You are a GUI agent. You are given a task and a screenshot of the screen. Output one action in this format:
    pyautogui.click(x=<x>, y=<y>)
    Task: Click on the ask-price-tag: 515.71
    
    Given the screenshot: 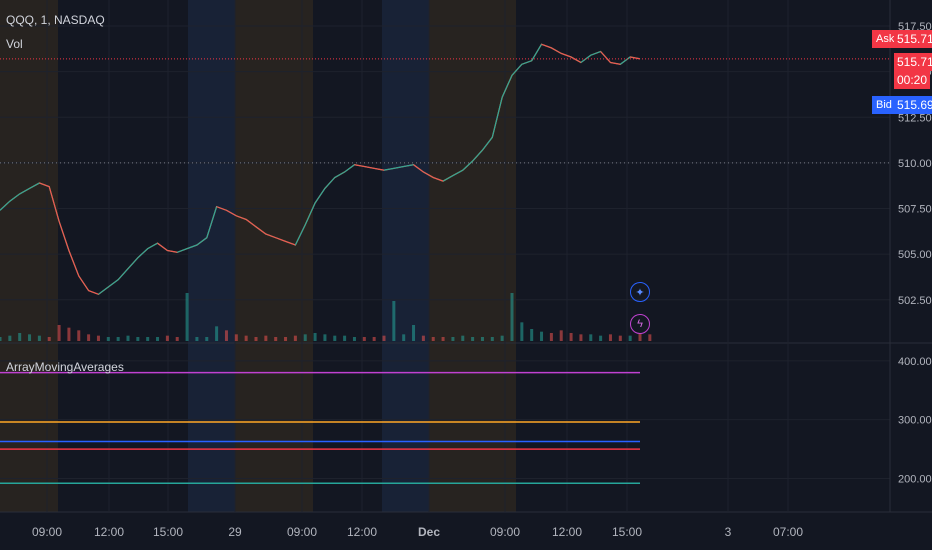 What is the action you would take?
    pyautogui.click(x=913, y=39)
    